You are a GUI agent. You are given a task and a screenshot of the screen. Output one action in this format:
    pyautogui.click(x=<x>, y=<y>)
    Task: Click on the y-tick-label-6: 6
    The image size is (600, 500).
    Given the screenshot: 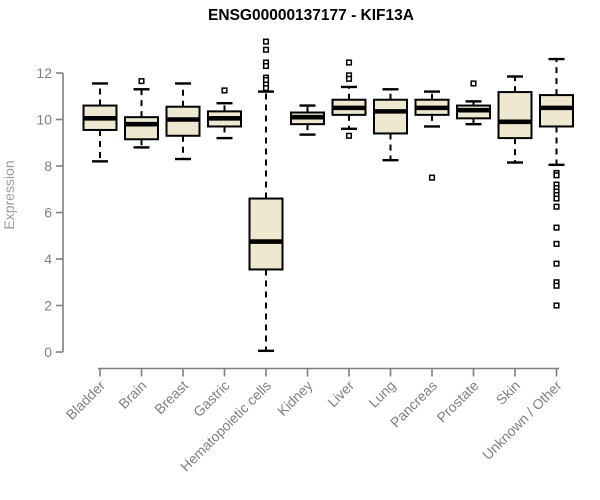 What is the action you would take?
    pyautogui.click(x=48, y=213)
    